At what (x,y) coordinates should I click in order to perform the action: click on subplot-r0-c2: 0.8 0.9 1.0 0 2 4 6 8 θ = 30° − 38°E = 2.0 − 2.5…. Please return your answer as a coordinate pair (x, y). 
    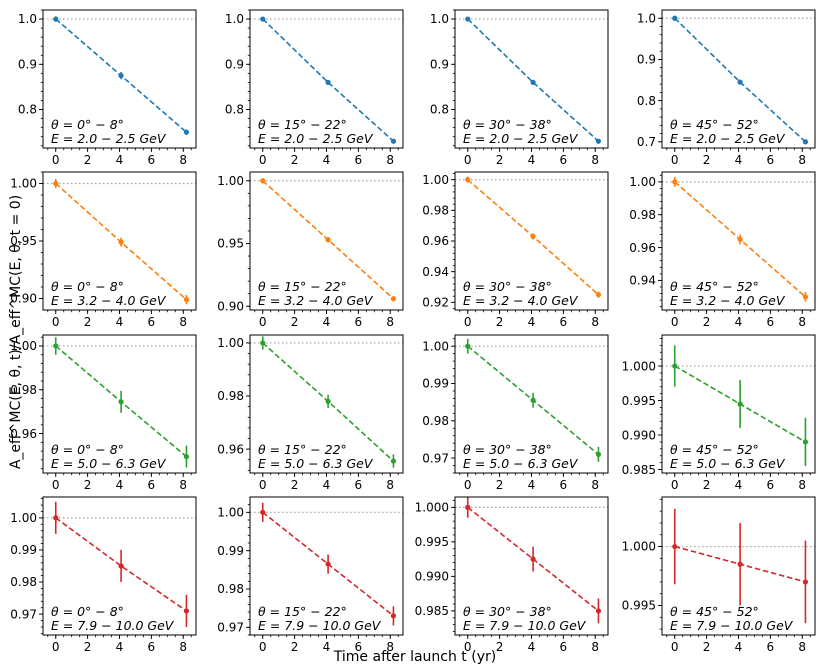
    Looking at the image, I should click on (519, 88).